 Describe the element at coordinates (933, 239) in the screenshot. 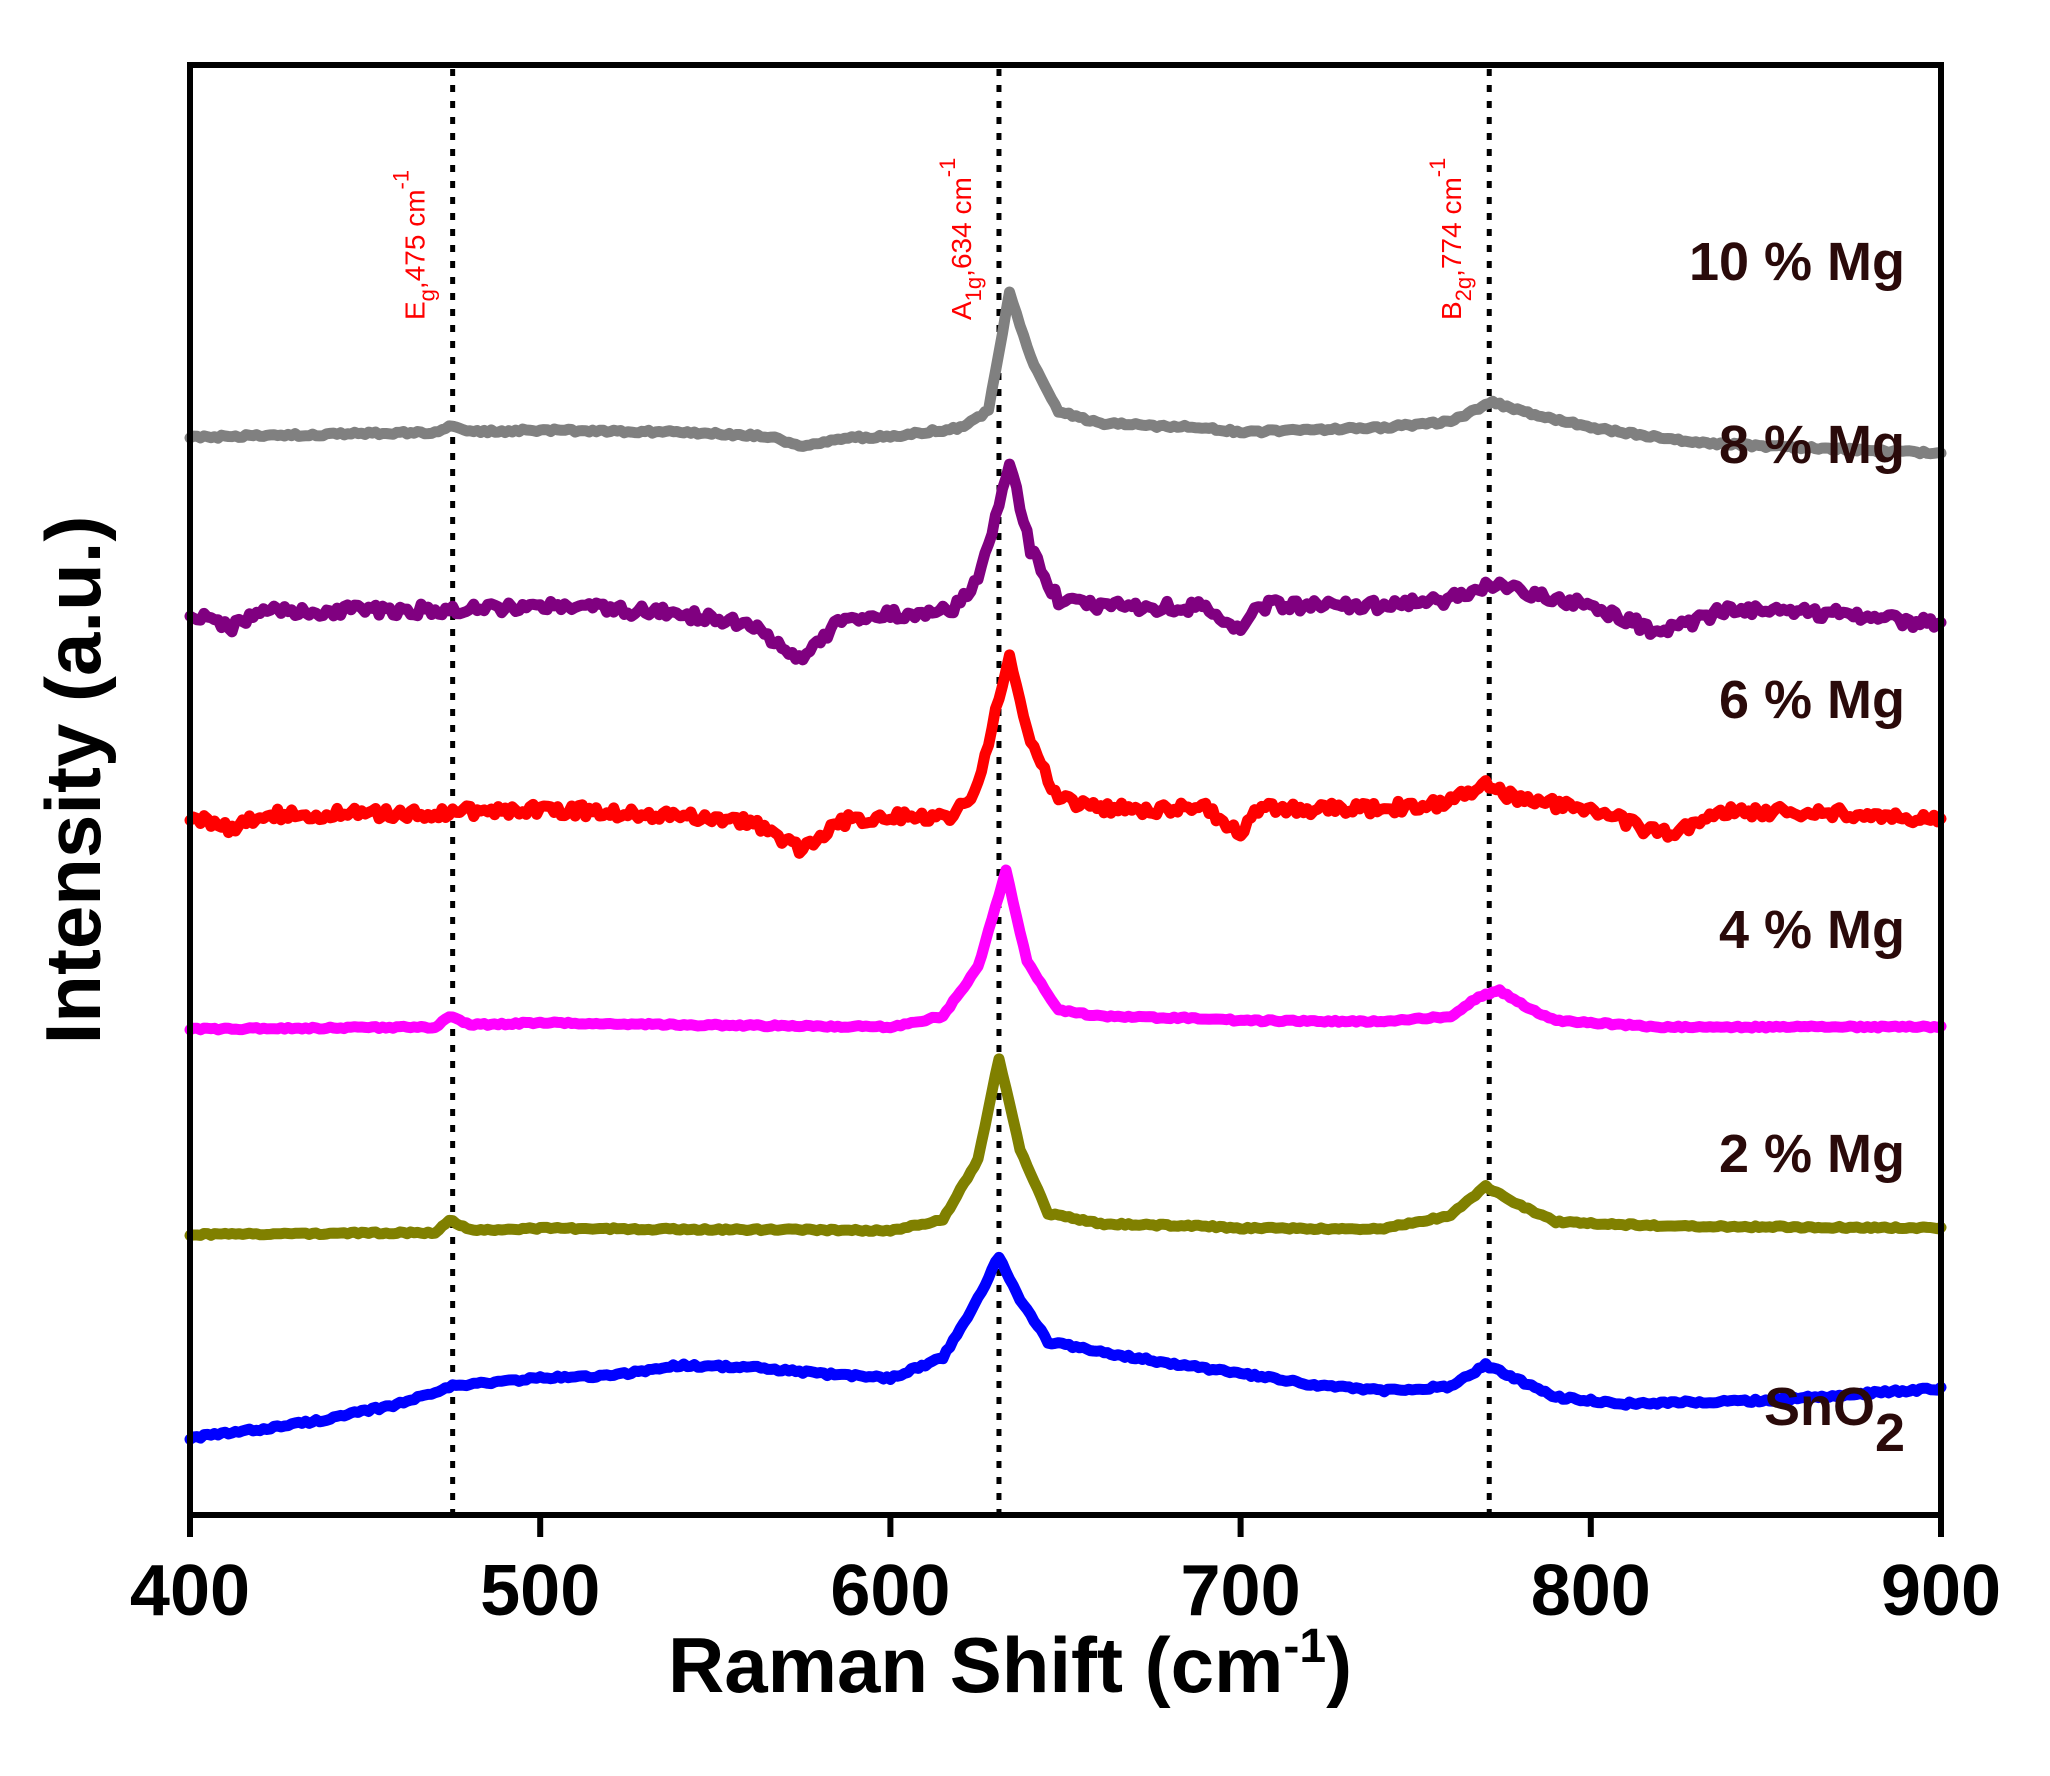

I see `mode-labels: Eg,475 cm-1 A1g,634 cm-1 B2g,774 cm-1` at that location.